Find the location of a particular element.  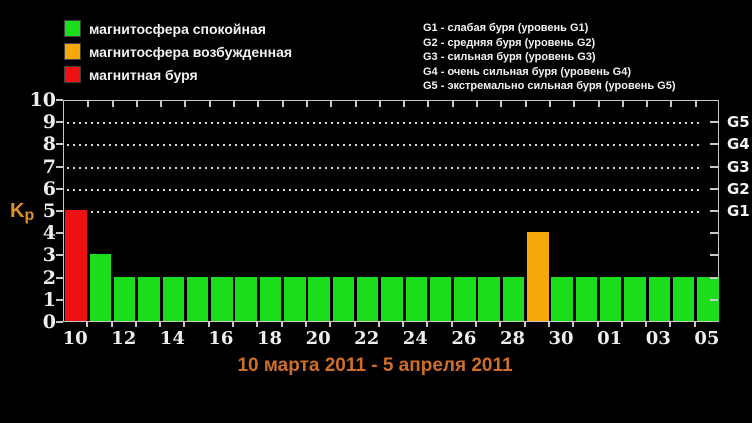

x-axis-label-10: 10 is located at coordinates (75, 338).